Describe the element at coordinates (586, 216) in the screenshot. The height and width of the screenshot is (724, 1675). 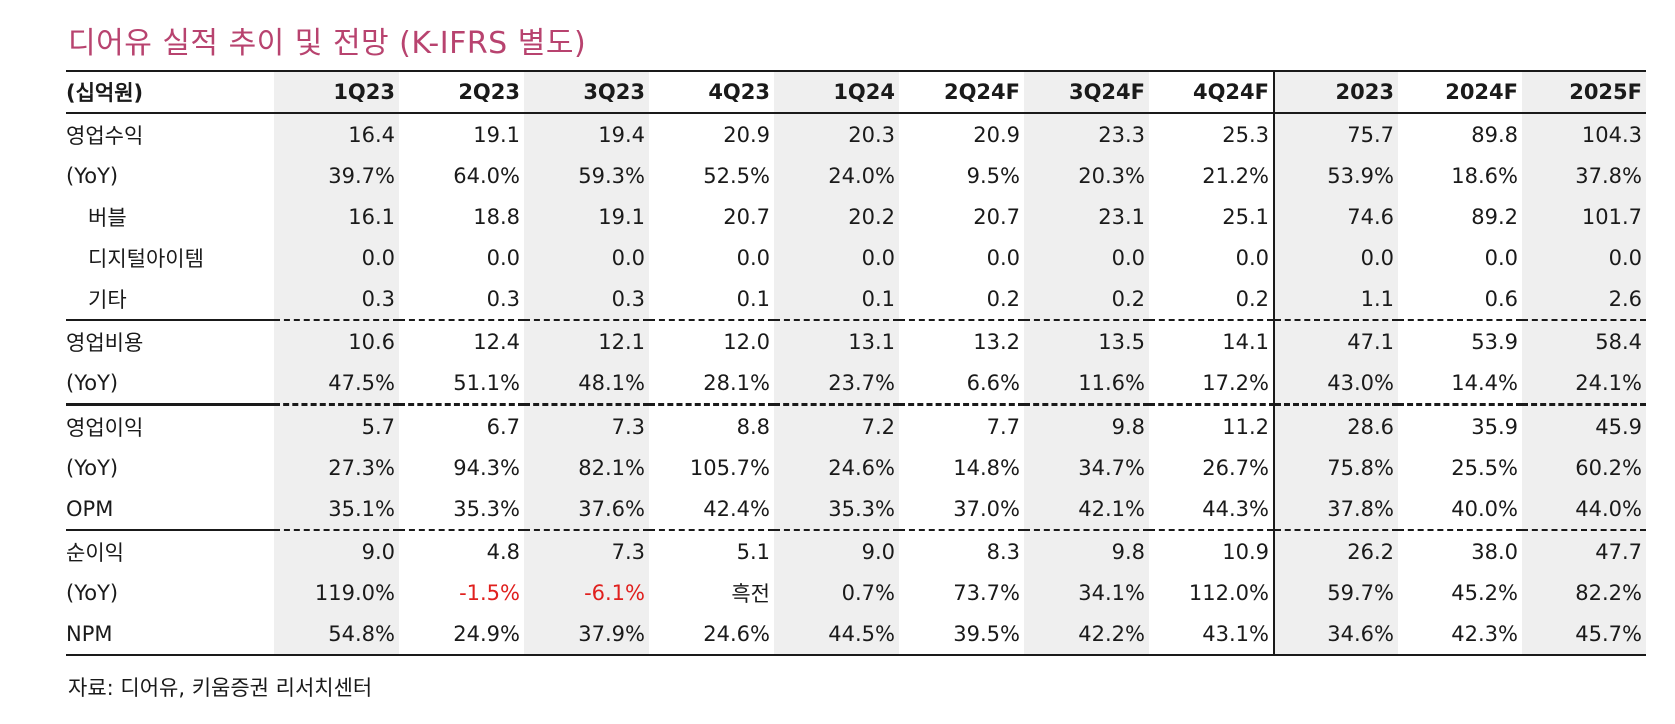
I see `table-cell: 19.1` at that location.